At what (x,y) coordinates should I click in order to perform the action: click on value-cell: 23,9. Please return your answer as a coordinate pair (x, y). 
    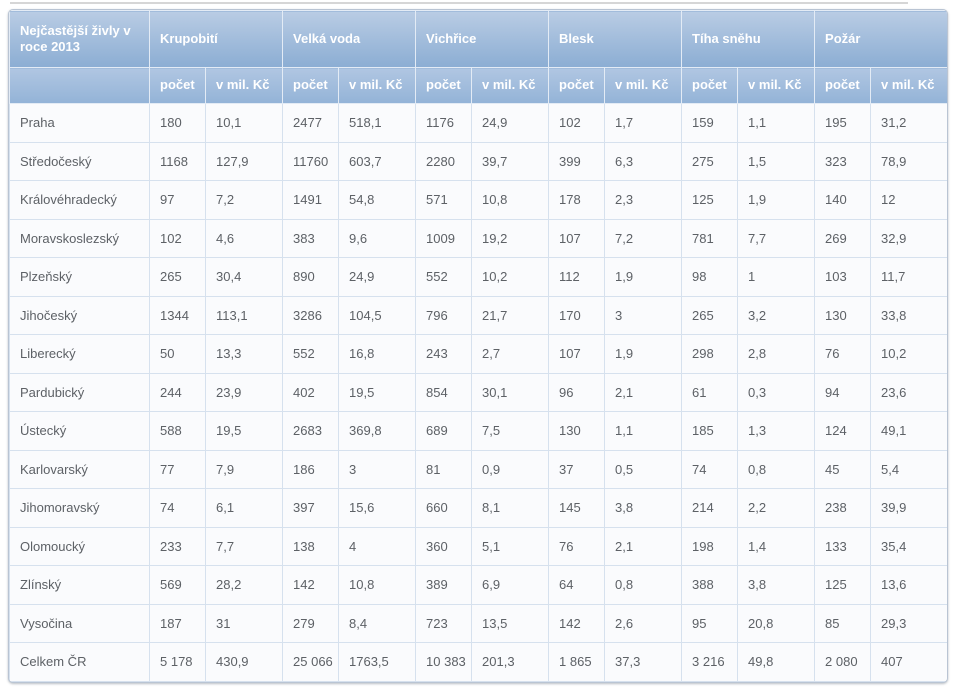
    Looking at the image, I should click on (244, 392).